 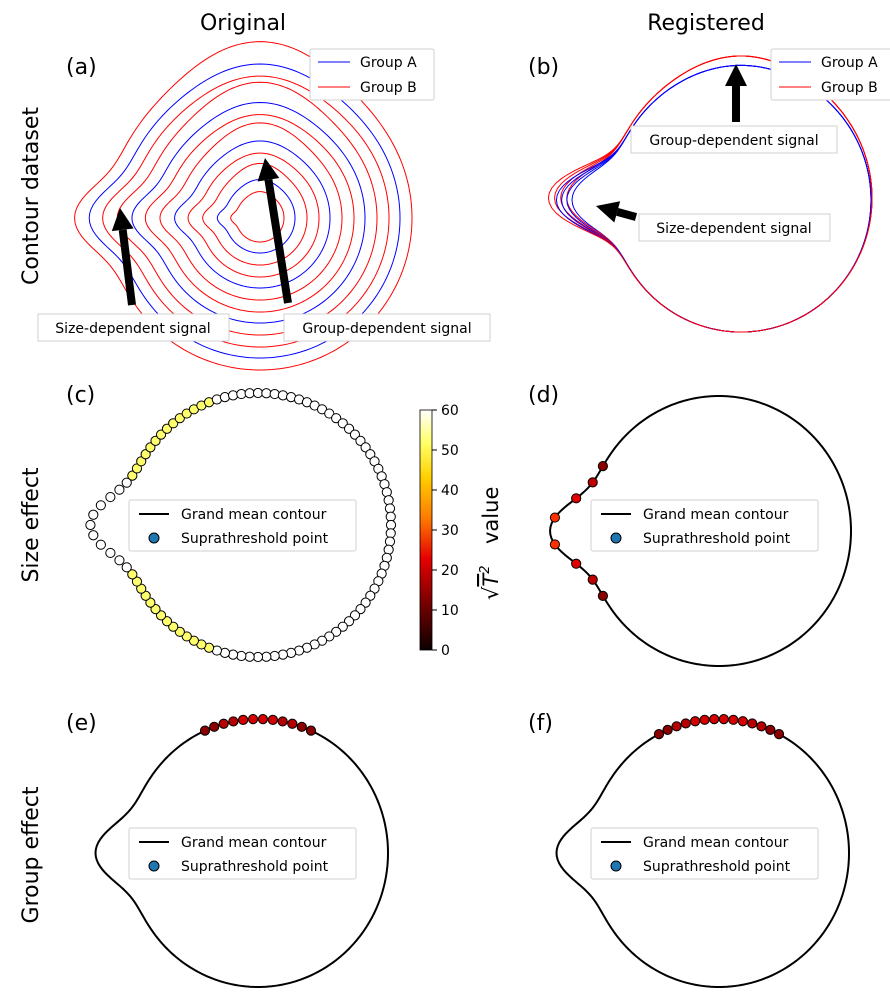 I want to click on panel-label-e: (e), so click(x=81, y=723).